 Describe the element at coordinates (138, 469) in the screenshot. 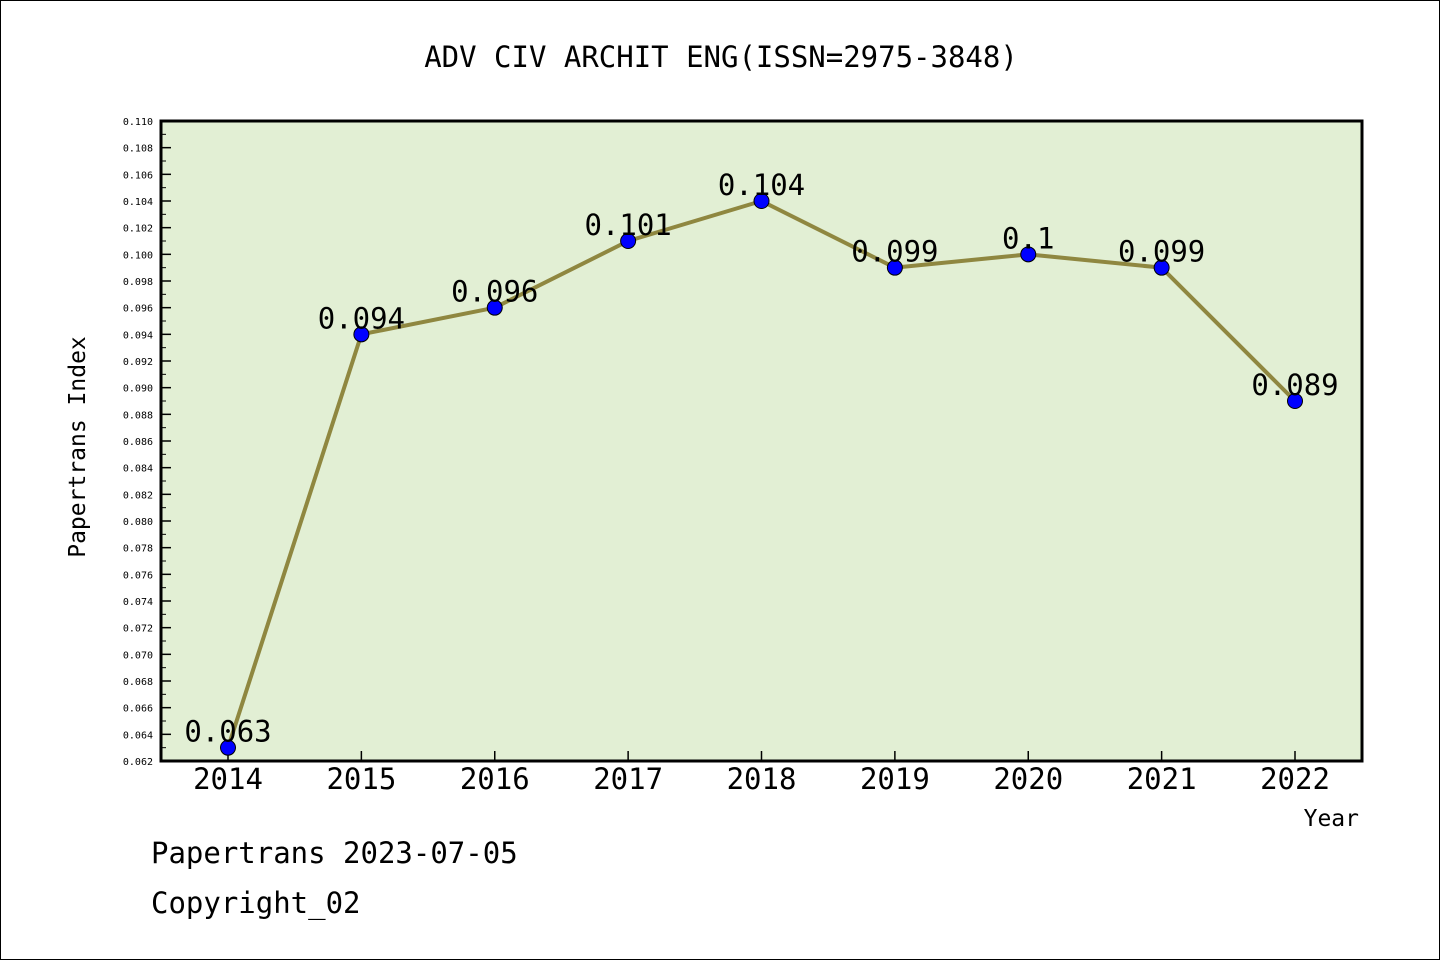

I see `y-tick-label: 0.084` at that location.